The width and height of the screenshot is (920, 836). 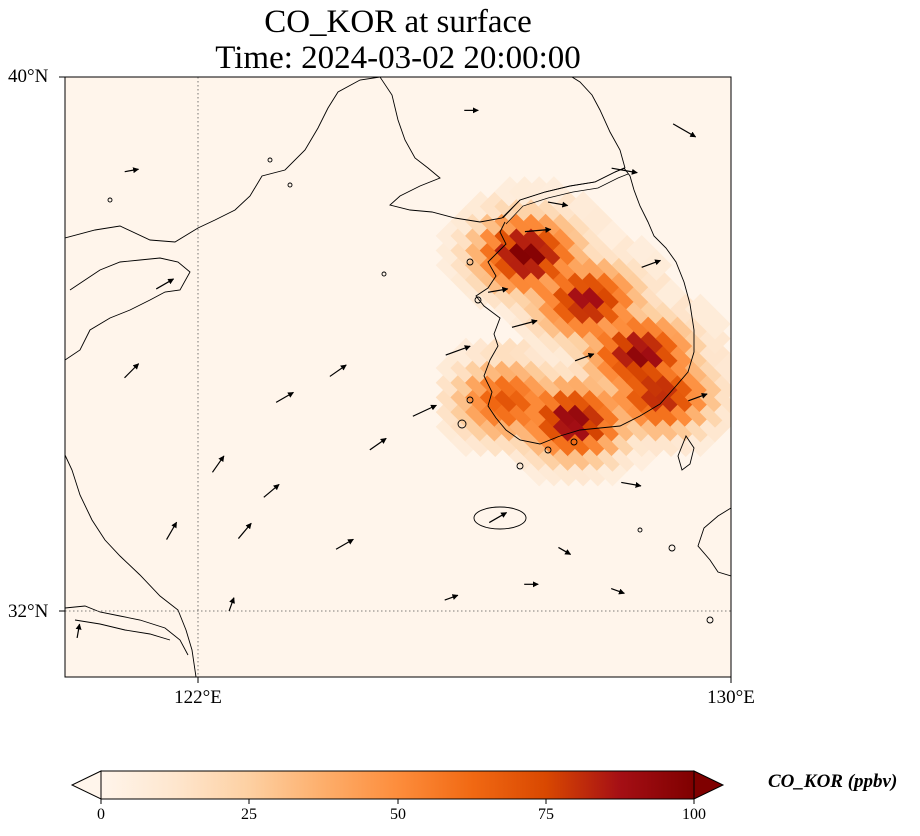 I want to click on colorbar-label-75: 75, so click(x=546, y=814).